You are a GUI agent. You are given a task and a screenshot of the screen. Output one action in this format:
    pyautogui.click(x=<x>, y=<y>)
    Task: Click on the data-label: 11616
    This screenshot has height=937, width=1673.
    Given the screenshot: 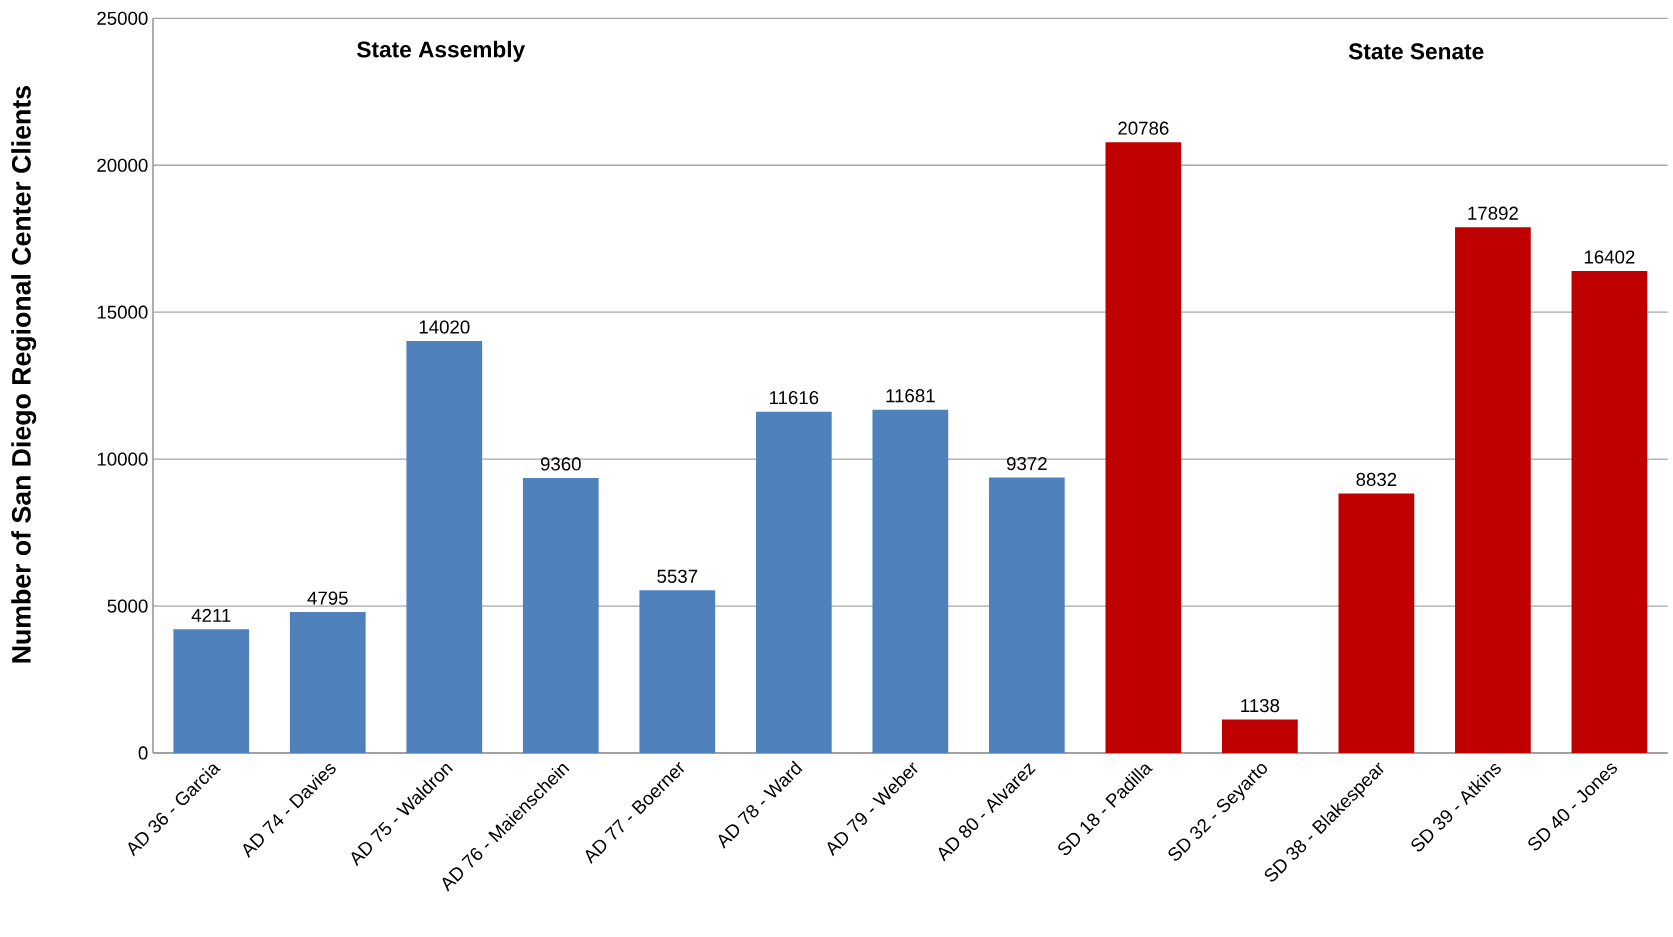 What is the action you would take?
    pyautogui.click(x=794, y=398)
    